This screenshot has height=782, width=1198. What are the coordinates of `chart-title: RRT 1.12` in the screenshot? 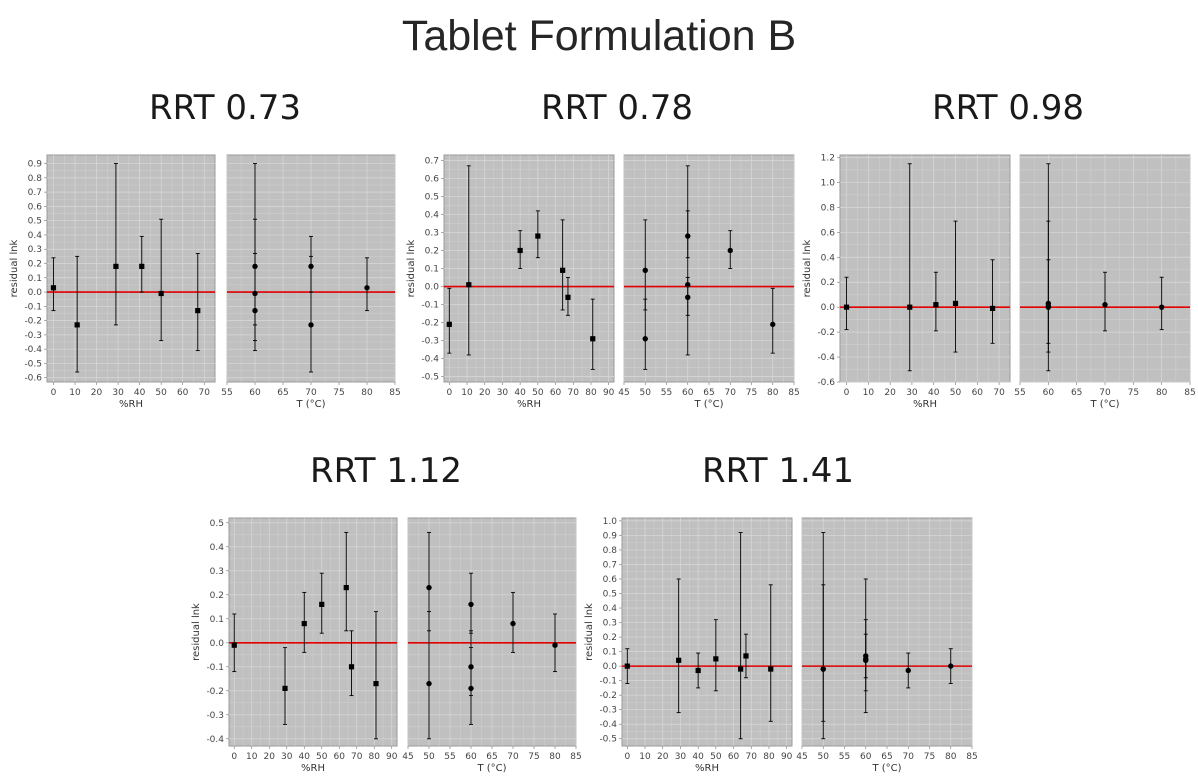 It's located at (386, 471).